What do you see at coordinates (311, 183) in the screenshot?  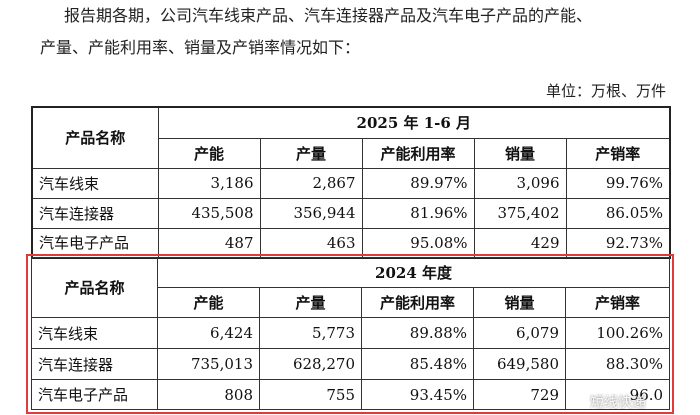 I see `cell: 2,867` at bounding box center [311, 183].